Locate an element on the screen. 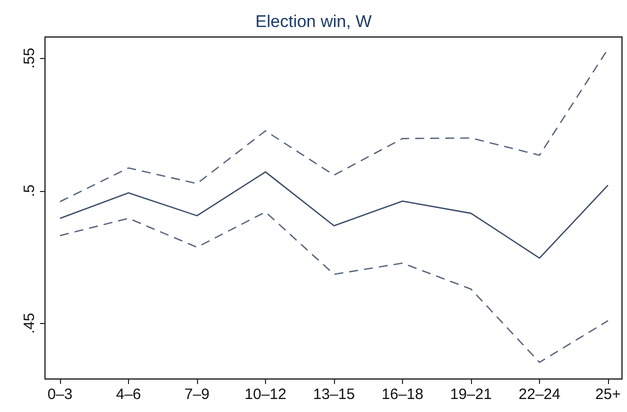 Image resolution: width=627 pixels, height=412 pixels. x-tick-label: 10–12 is located at coordinates (265, 394).